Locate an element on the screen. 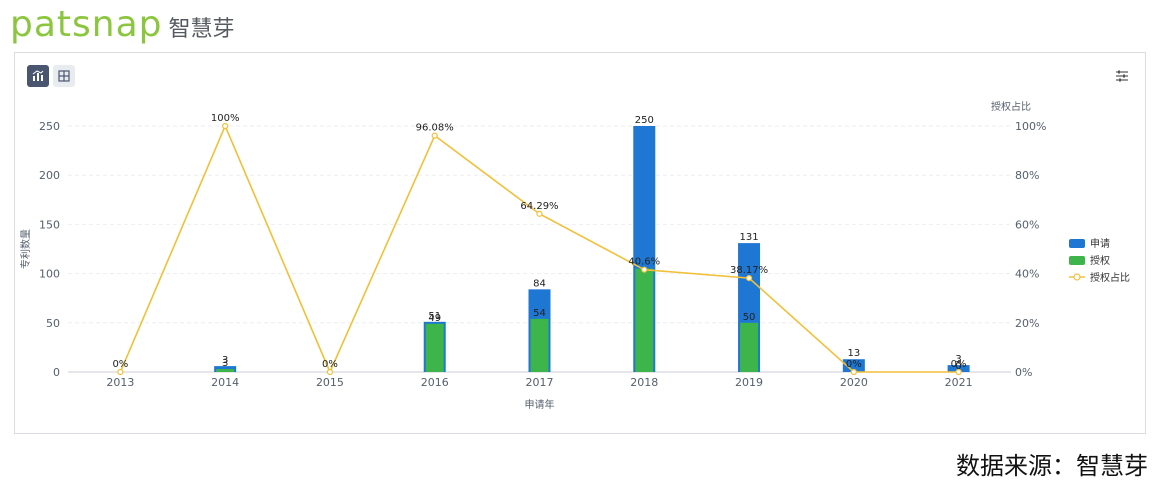 This screenshot has height=484, width=1160. grant-value-label: 3 is located at coordinates (225, 363).